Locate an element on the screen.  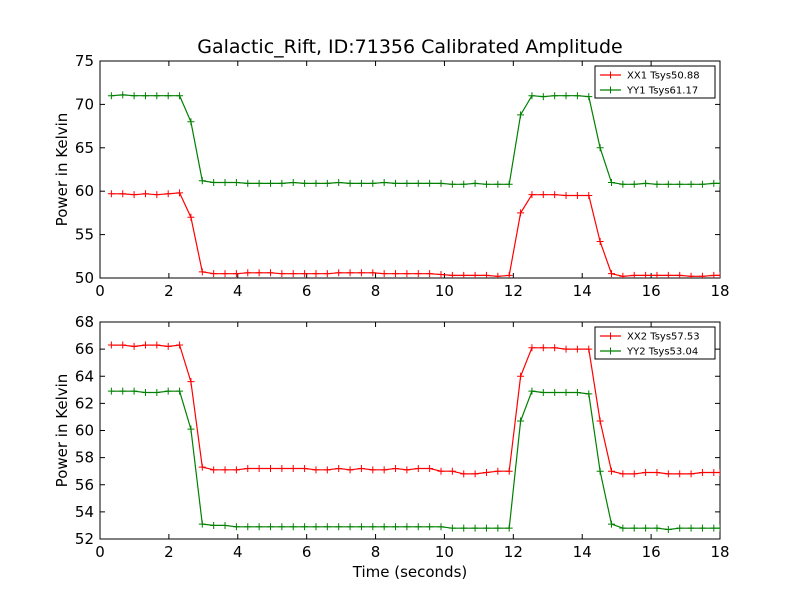
x-tick-label: 4 is located at coordinates (238, 552).